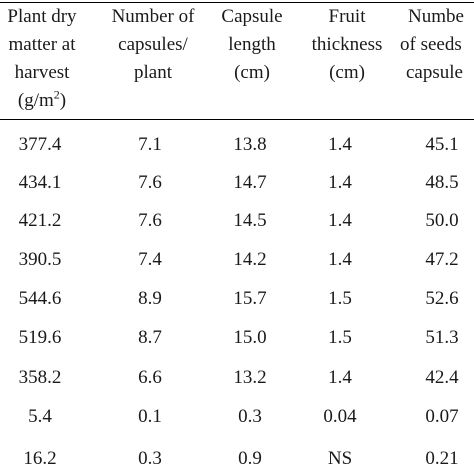  Describe the element at coordinates (250, 182) in the screenshot. I see `table-cell: 14.7` at that location.